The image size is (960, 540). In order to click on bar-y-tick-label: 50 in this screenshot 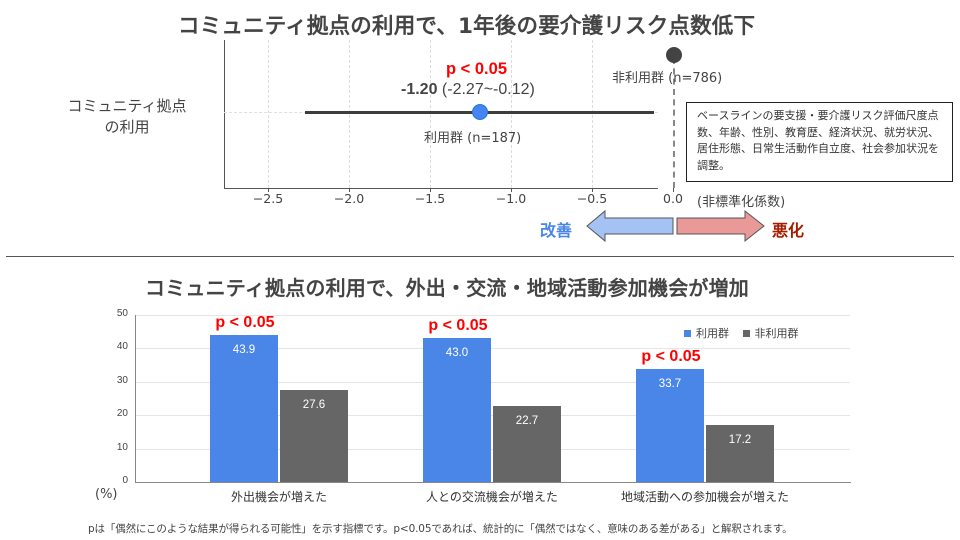, I will do `click(122, 313)`.